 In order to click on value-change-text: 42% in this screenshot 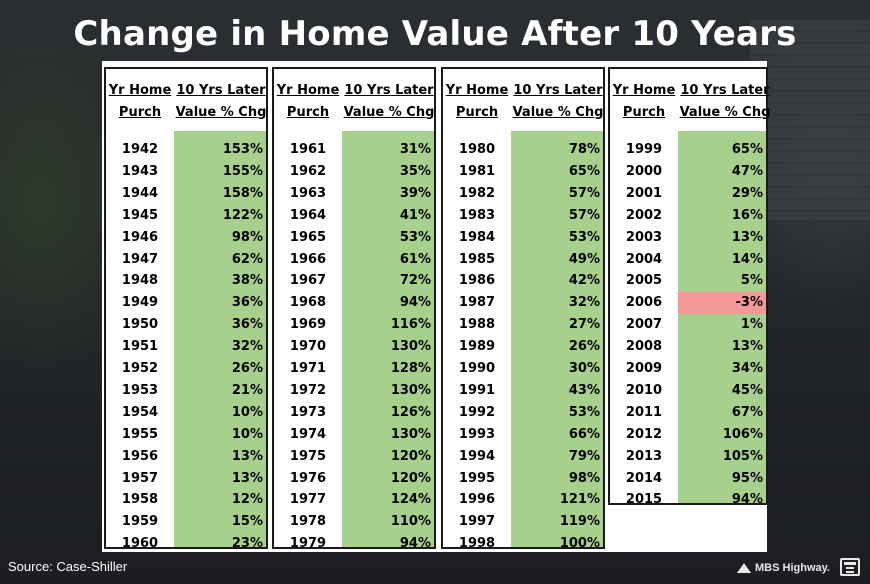, I will do `click(584, 281)`.